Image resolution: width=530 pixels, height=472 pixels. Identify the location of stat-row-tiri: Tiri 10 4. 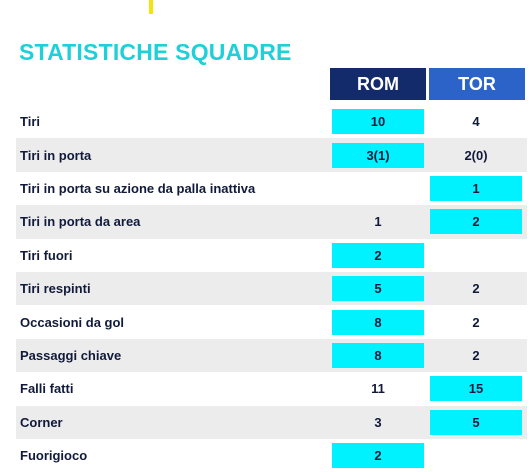
(271, 121).